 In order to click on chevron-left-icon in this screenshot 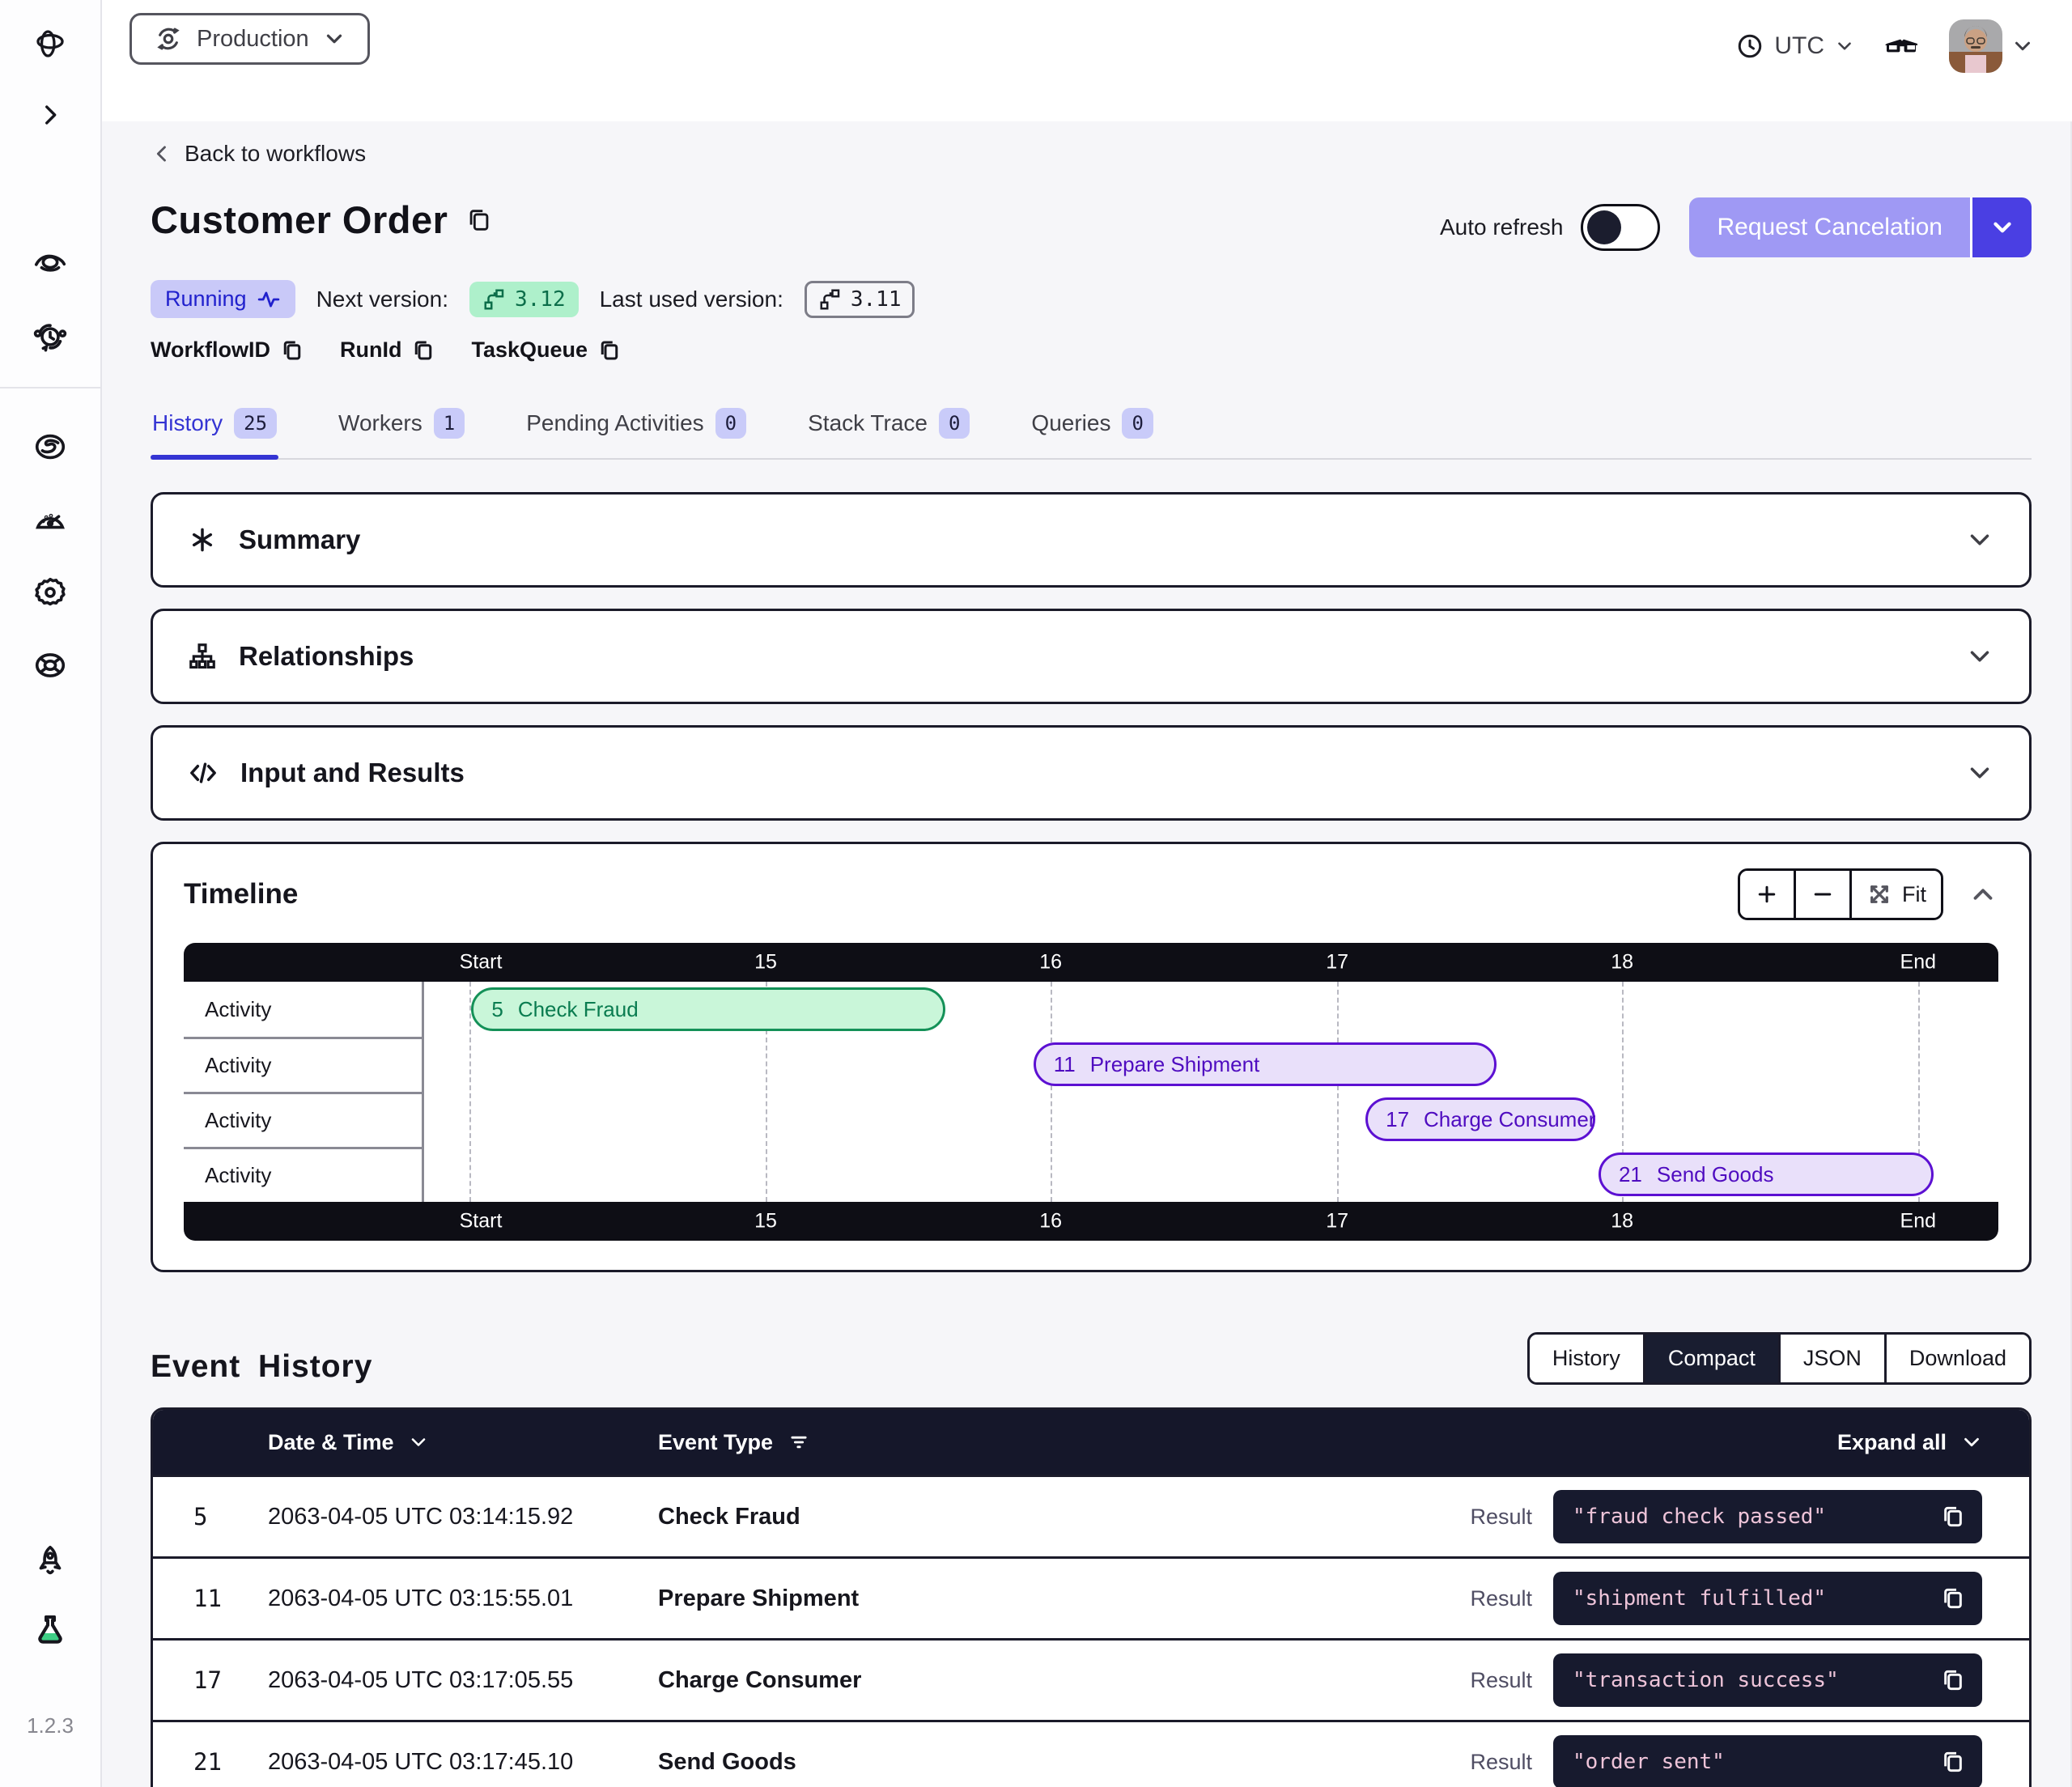, I will do `click(161, 154)`.